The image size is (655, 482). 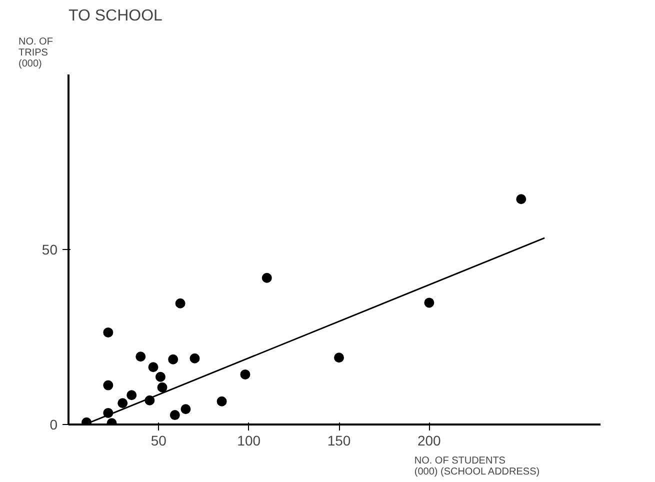 I want to click on x-tick-label: 150, so click(x=339, y=440).